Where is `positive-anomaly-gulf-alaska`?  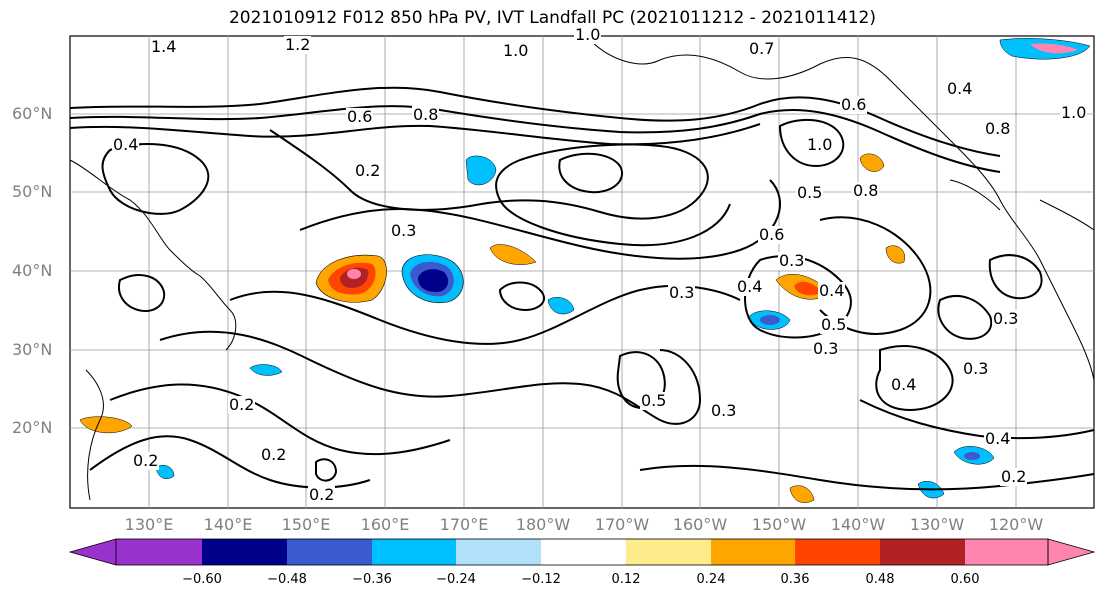 positive-anomaly-gulf-alaska is located at coordinates (872, 162).